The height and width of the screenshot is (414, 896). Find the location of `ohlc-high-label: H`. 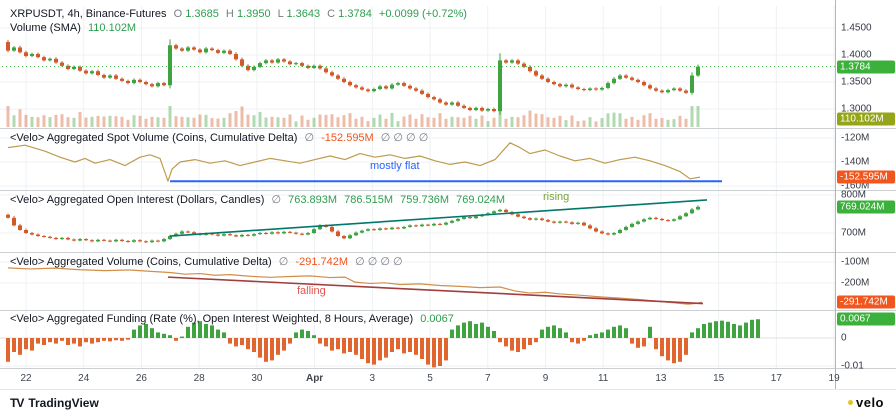

ohlc-high-label: H is located at coordinates (229, 14).